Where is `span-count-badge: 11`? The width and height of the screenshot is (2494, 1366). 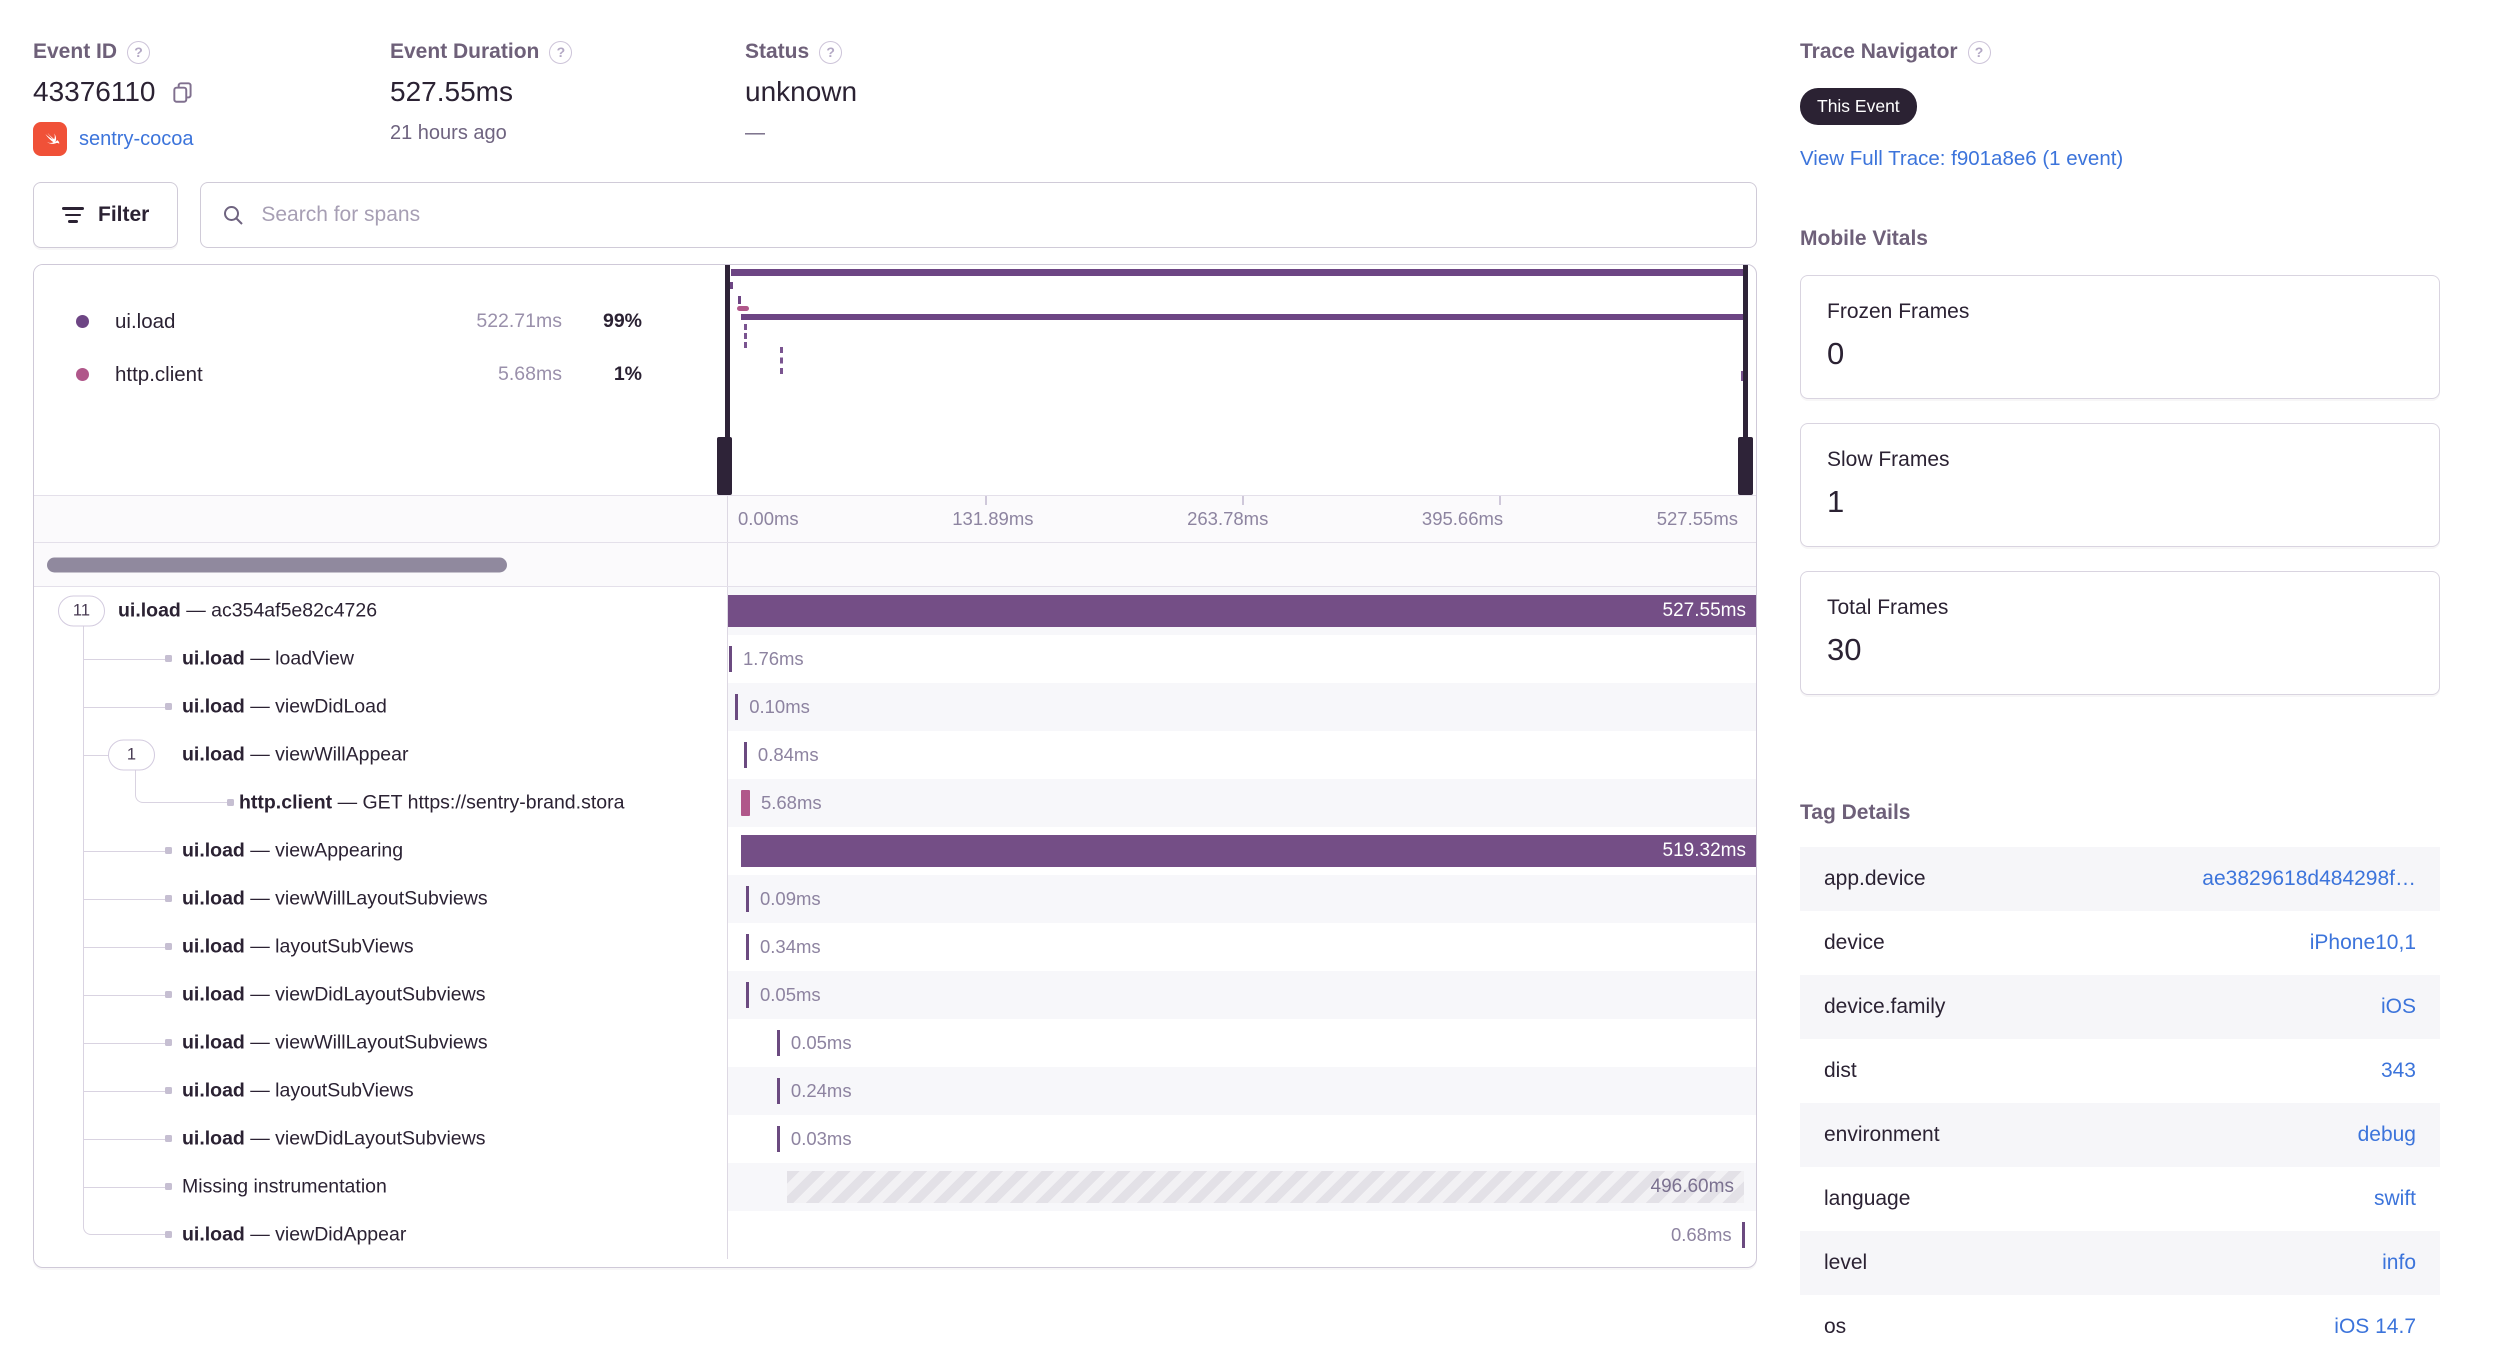 span-count-badge: 11 is located at coordinates (81, 611).